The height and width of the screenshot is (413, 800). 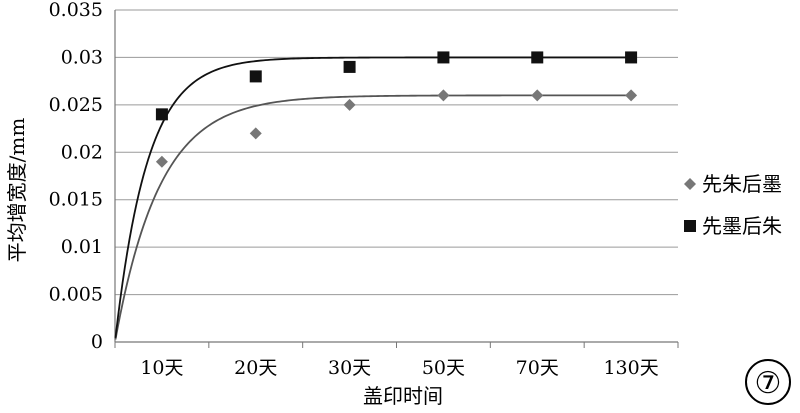 What do you see at coordinates (76, 200) in the screenshot?
I see `y-tick-label: 0.015` at bounding box center [76, 200].